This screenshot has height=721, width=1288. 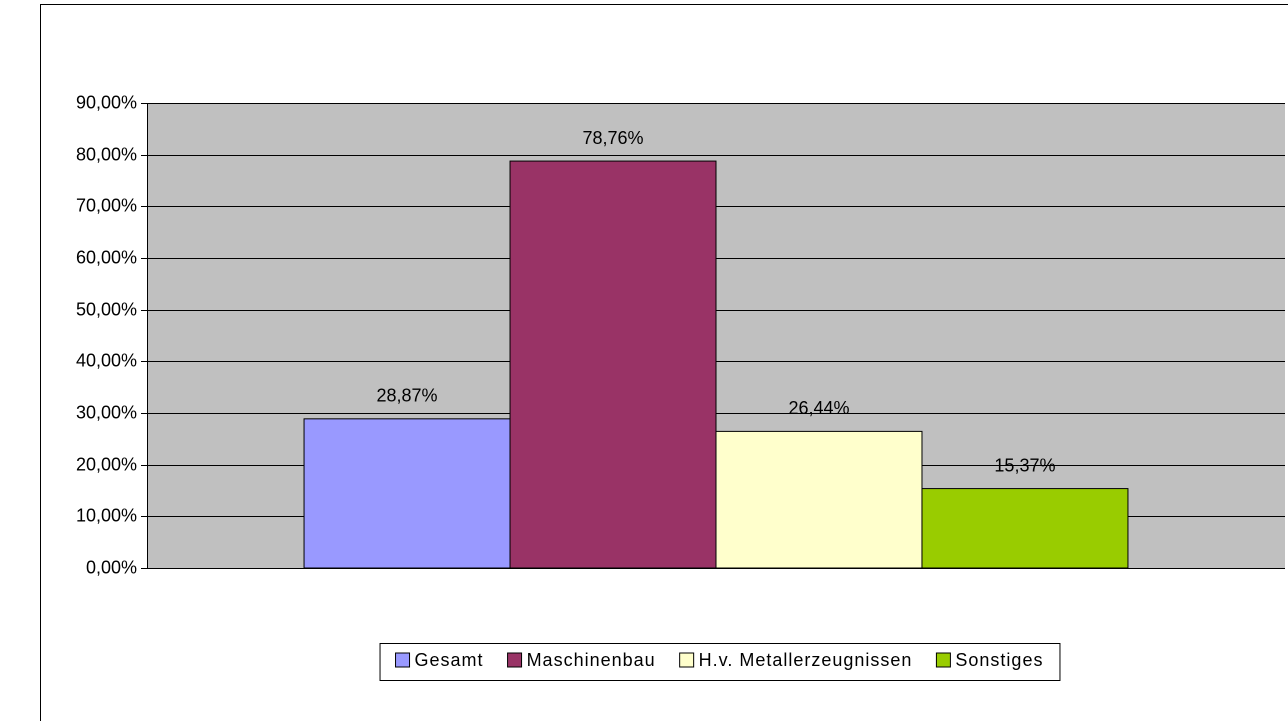 What do you see at coordinates (407, 396) in the screenshot?
I see `data-label: 28,87%` at bounding box center [407, 396].